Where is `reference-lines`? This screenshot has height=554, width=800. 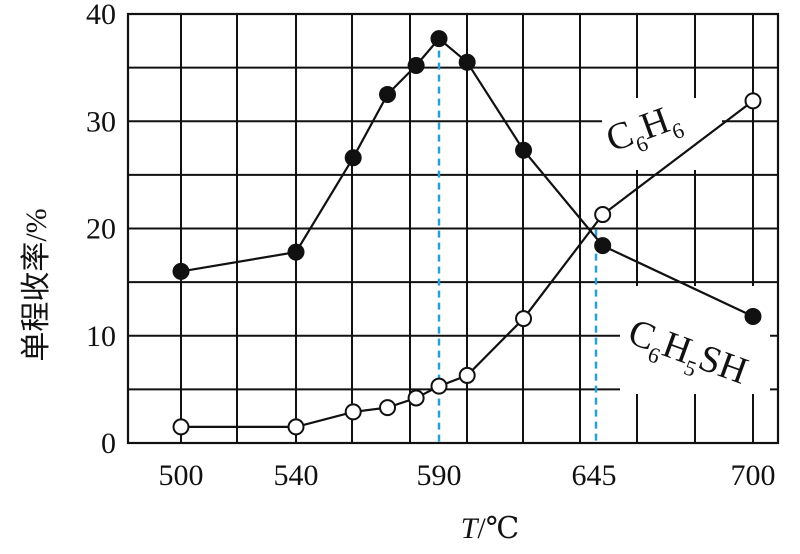 reference-lines is located at coordinates (517, 240).